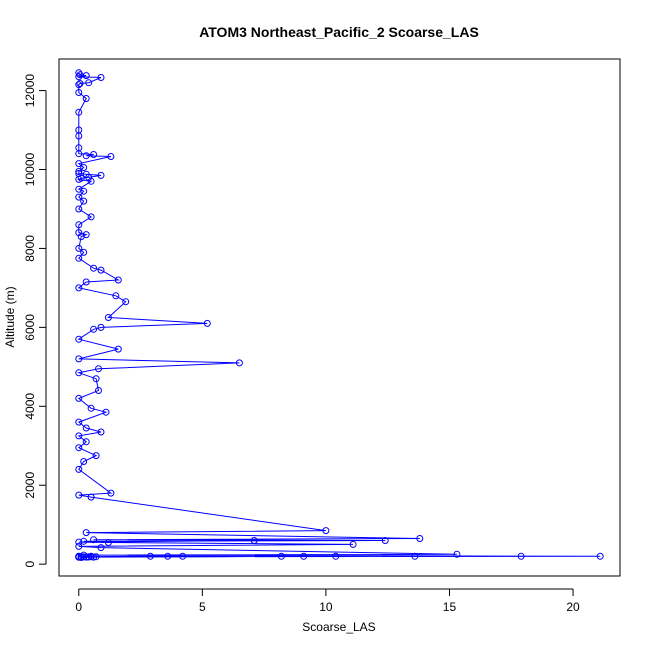 The width and height of the screenshot is (650, 650). What do you see at coordinates (30, 564) in the screenshot?
I see `y-tick-label: 0` at bounding box center [30, 564].